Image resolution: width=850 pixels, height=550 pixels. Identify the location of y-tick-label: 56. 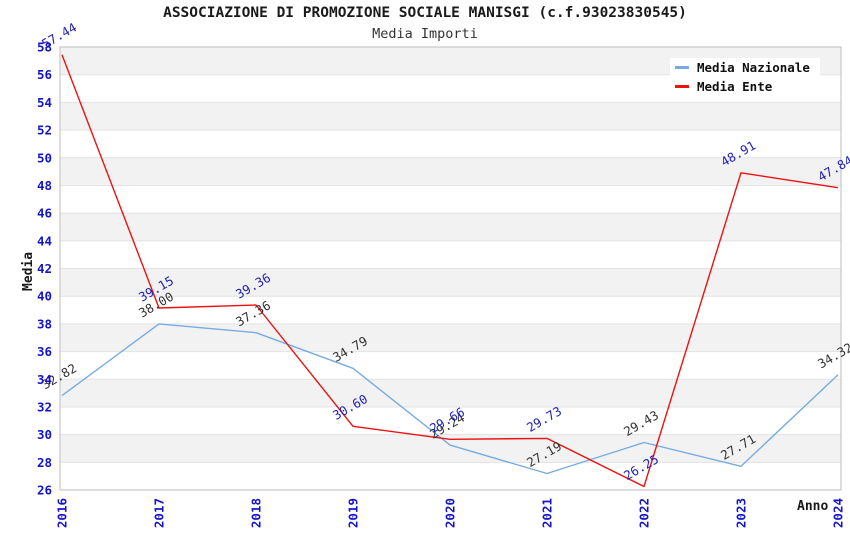
(44, 74).